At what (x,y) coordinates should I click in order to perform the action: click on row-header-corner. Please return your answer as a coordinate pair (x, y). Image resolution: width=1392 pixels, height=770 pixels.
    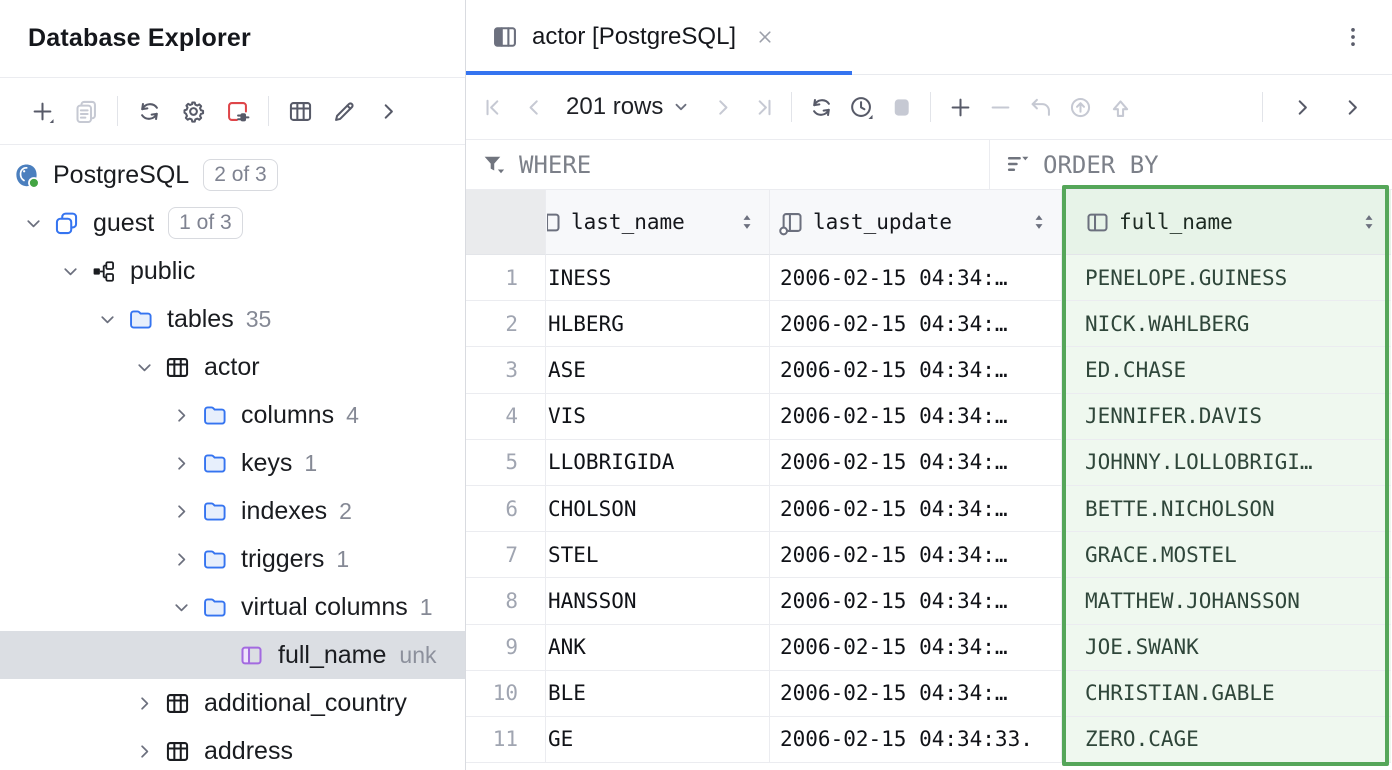
    Looking at the image, I should click on (506, 222).